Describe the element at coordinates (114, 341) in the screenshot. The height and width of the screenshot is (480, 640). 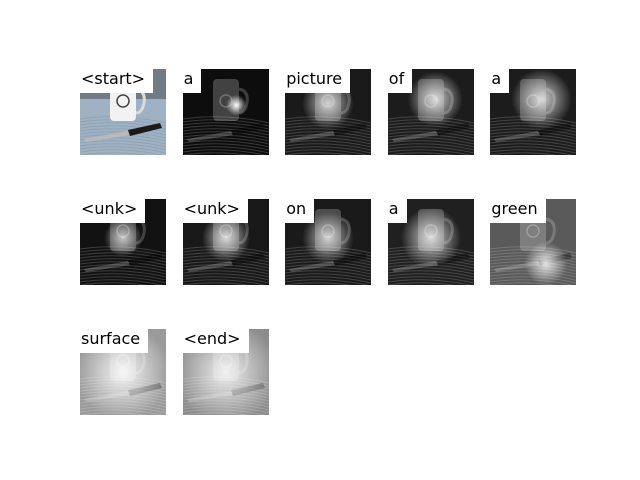
I see `caption-word: surface` at that location.